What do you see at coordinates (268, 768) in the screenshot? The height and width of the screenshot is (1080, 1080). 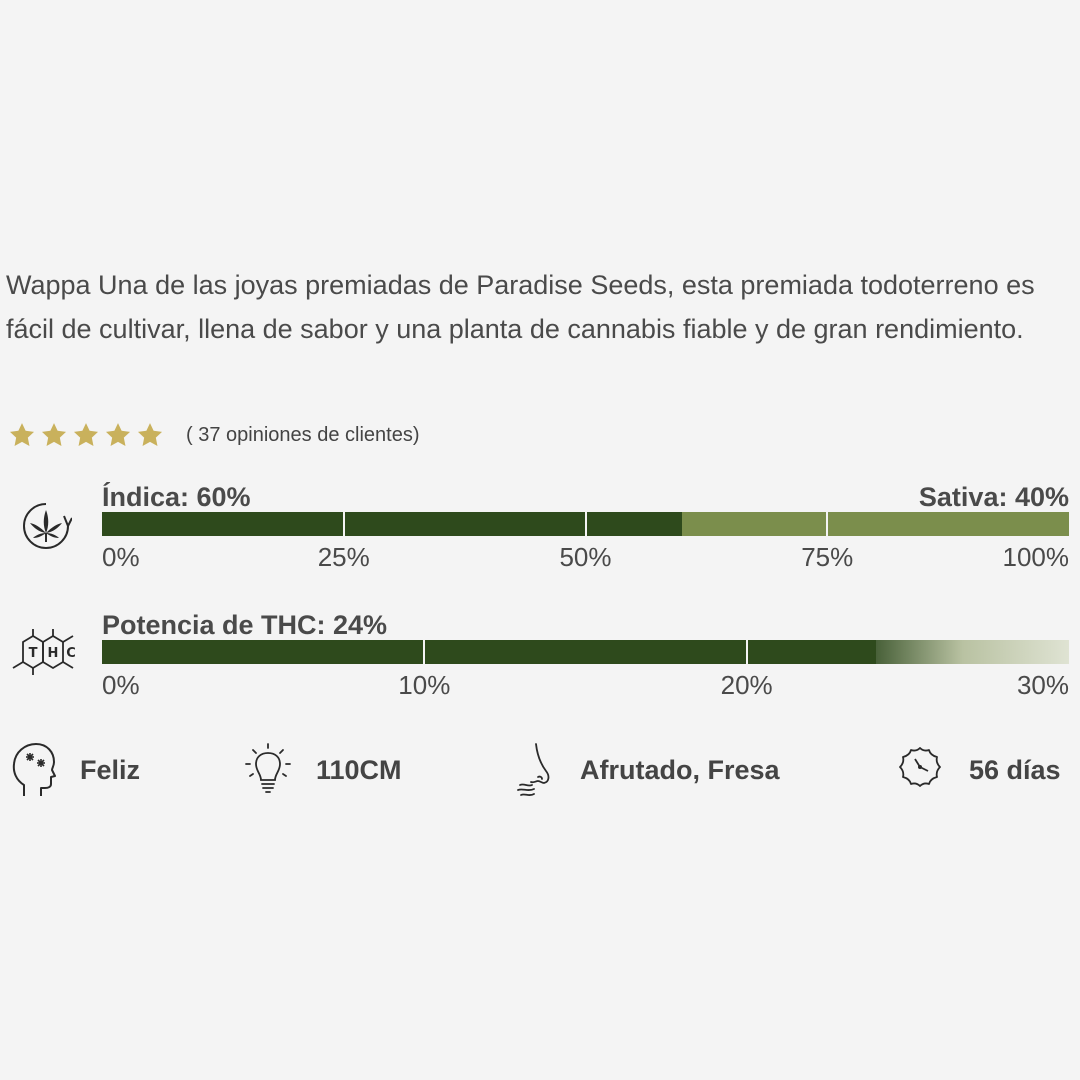 I see `lightbulb-icon` at bounding box center [268, 768].